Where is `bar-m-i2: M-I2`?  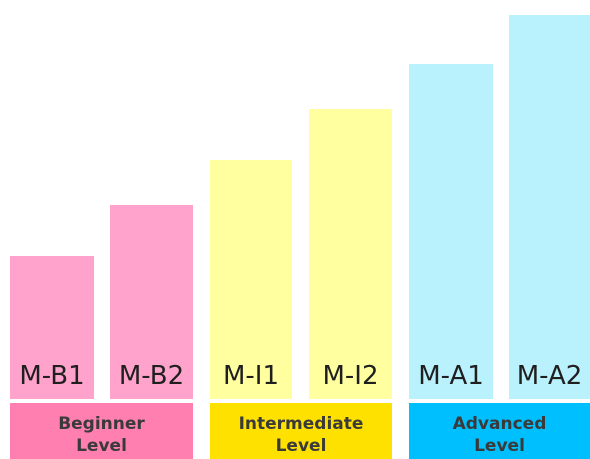
bar-m-i2: M-I2 is located at coordinates (350, 254).